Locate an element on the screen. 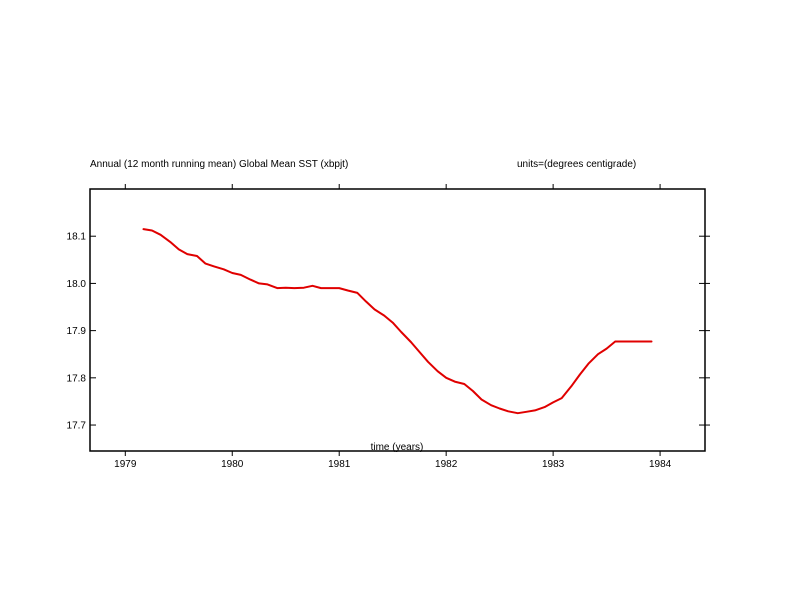  x-tick-label: 1980 is located at coordinates (232, 464).